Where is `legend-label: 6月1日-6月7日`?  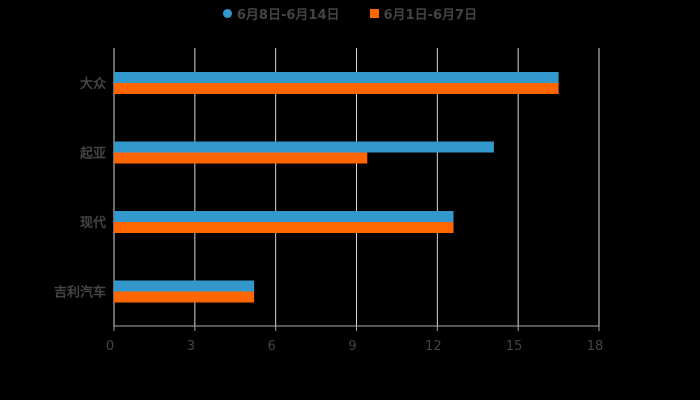
legend-label: 6月1日-6月7日 is located at coordinates (430, 15).